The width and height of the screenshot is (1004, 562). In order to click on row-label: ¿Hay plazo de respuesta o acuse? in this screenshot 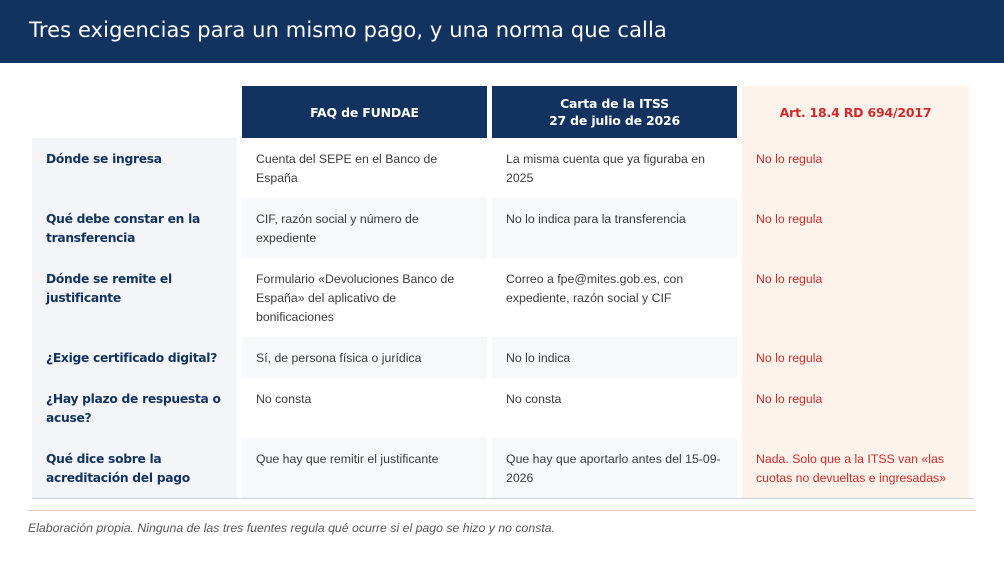, I will do `click(134, 408)`.